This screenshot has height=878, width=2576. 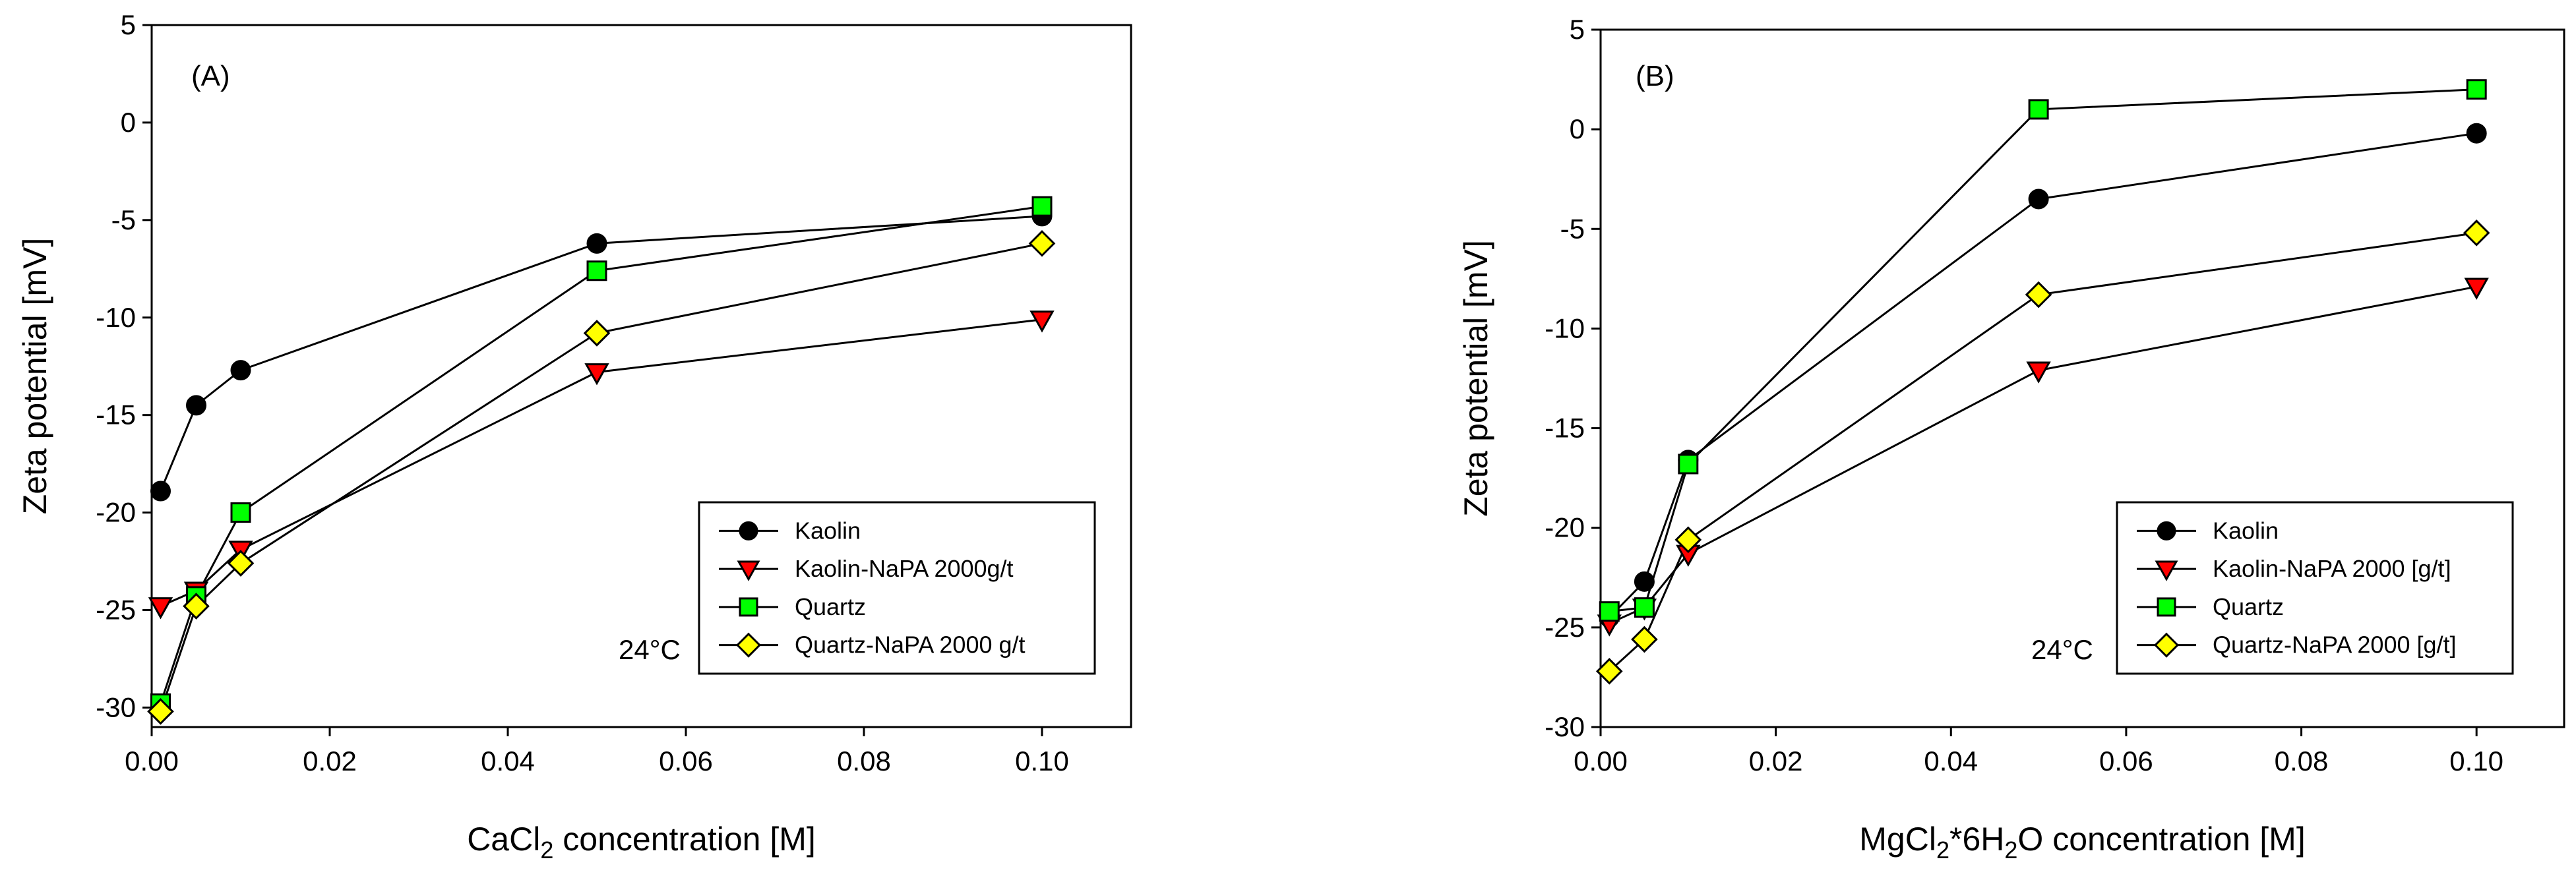 I want to click on panel-label: (B), so click(x=1655, y=76).